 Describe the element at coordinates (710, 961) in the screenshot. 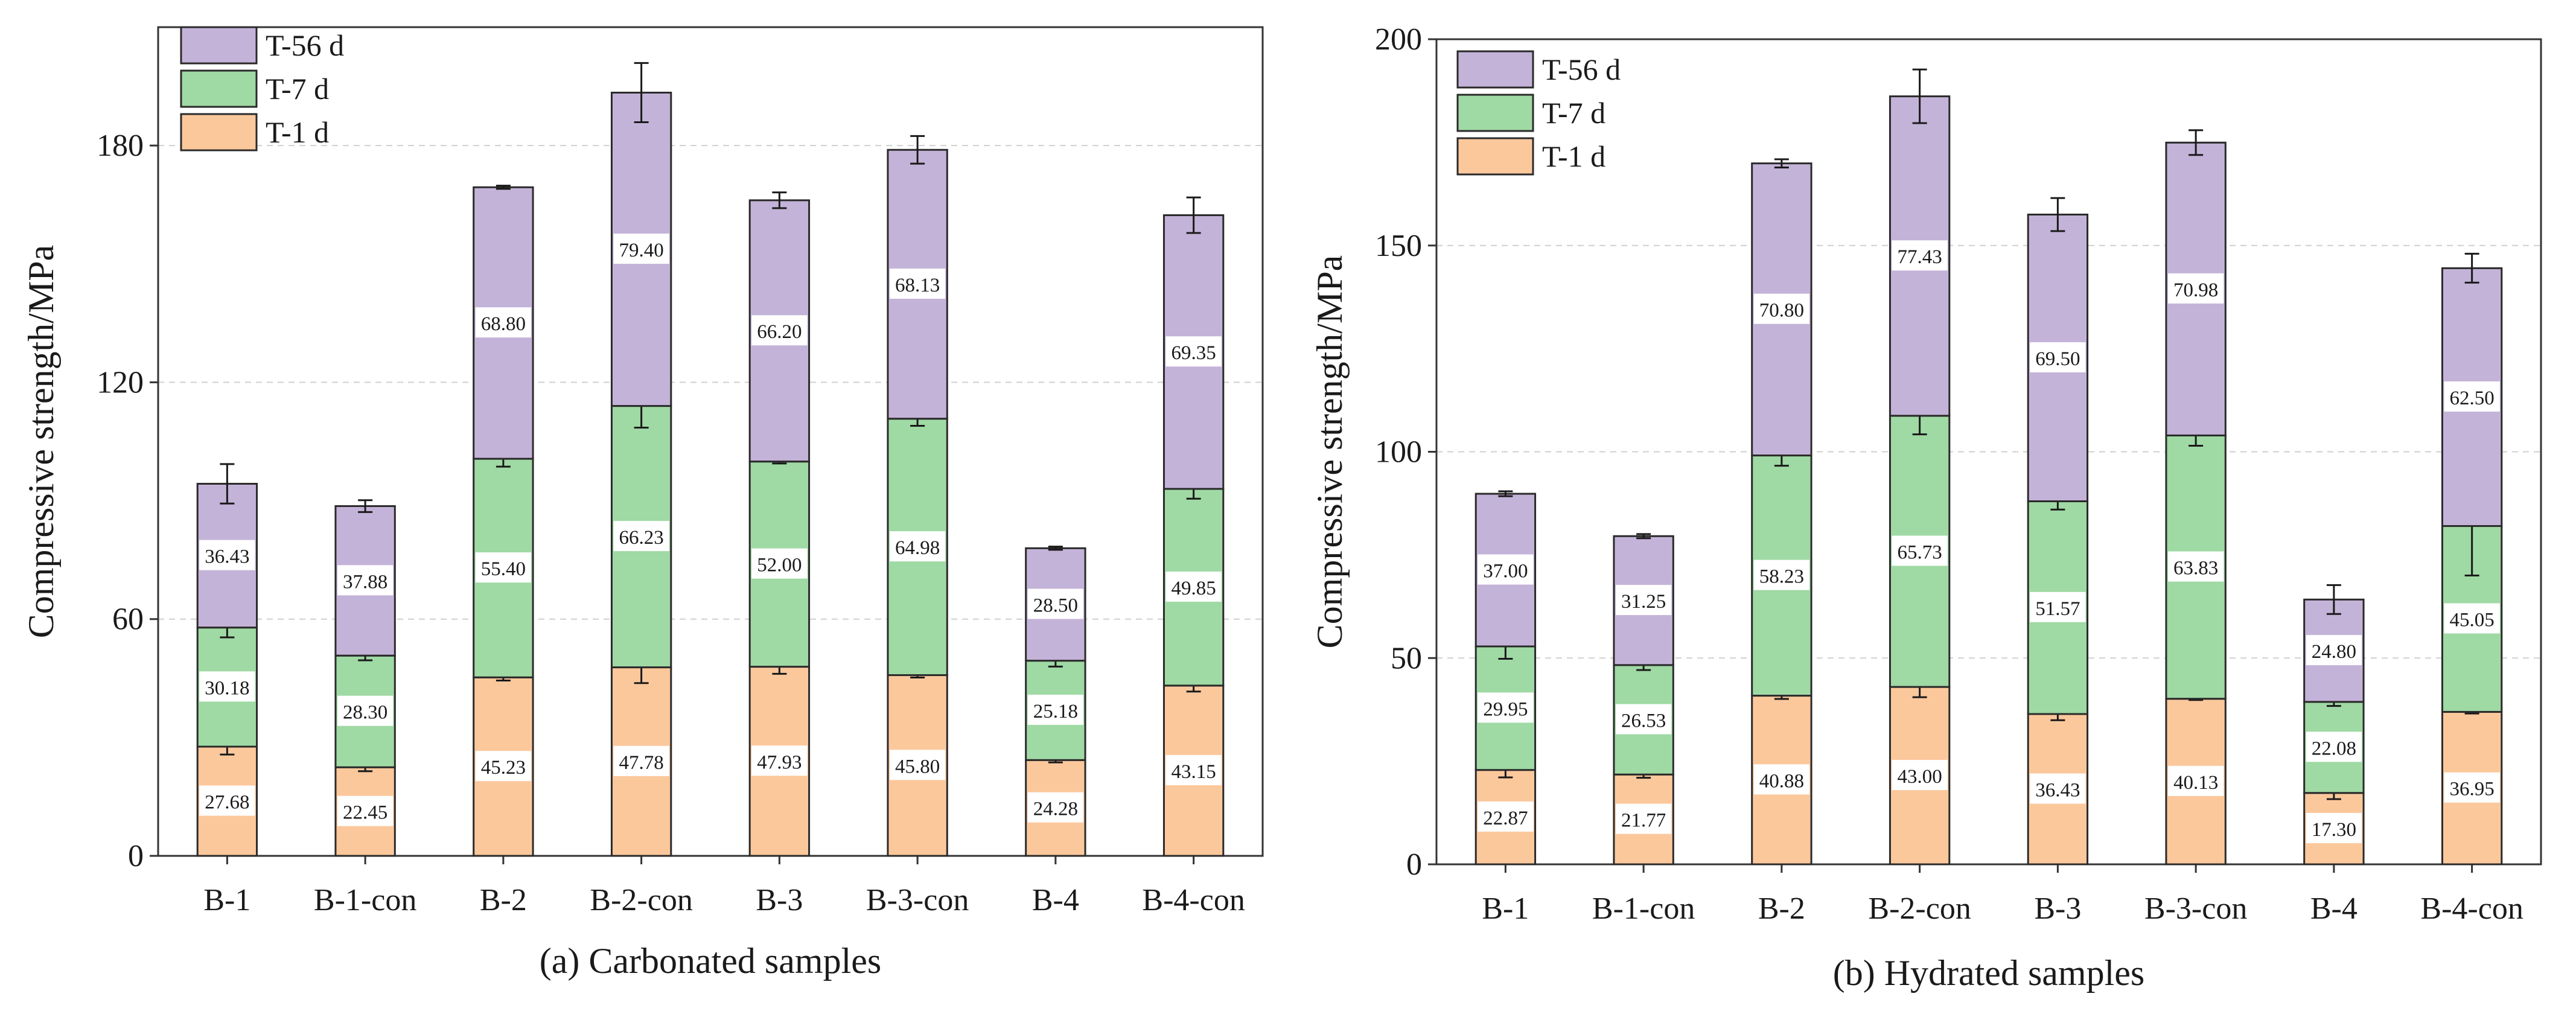

I see `chart-caption: (a) Carbonated samples` at that location.